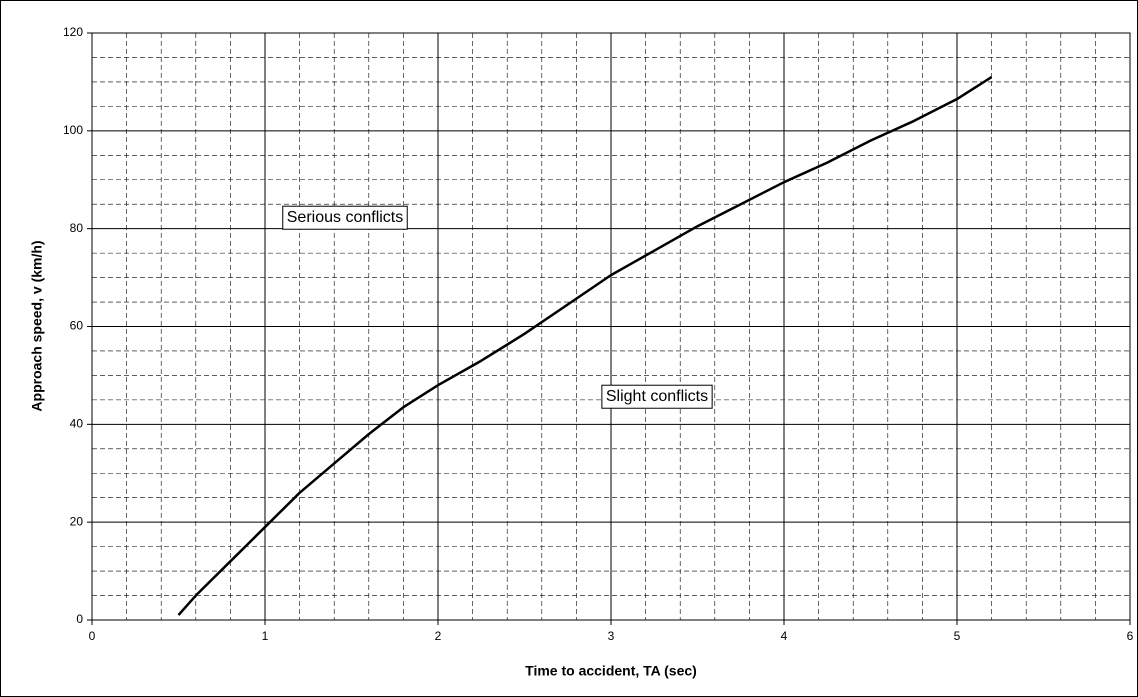  I want to click on x-axis-title: Time to accident, TA (sec), so click(611, 671).